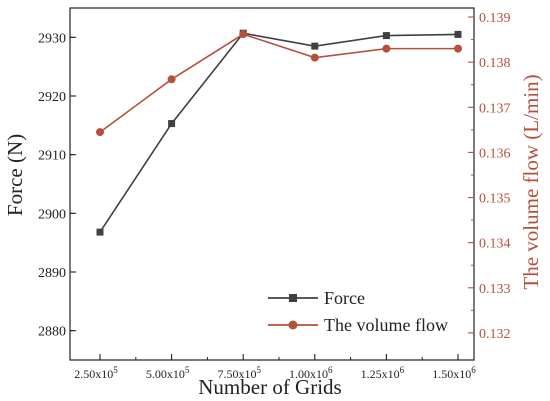 Image resolution: width=550 pixels, height=401 pixels. I want to click on legend: Force The volume flow, so click(358, 311).